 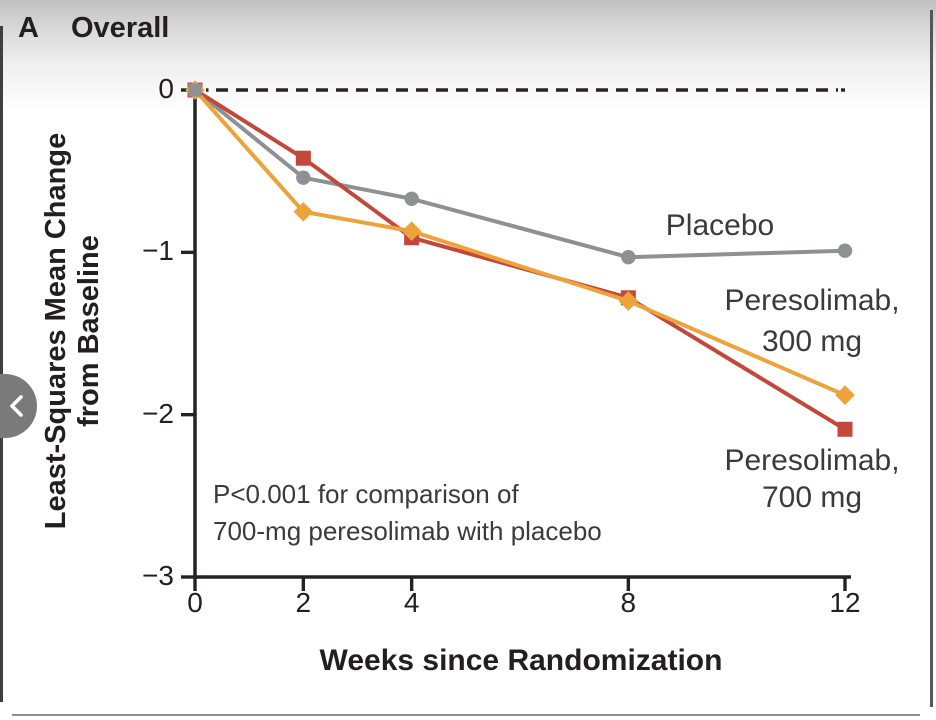 I want to click on pvalue-annotation-line2: 700-mg peresolimab with placebo, so click(x=407, y=531).